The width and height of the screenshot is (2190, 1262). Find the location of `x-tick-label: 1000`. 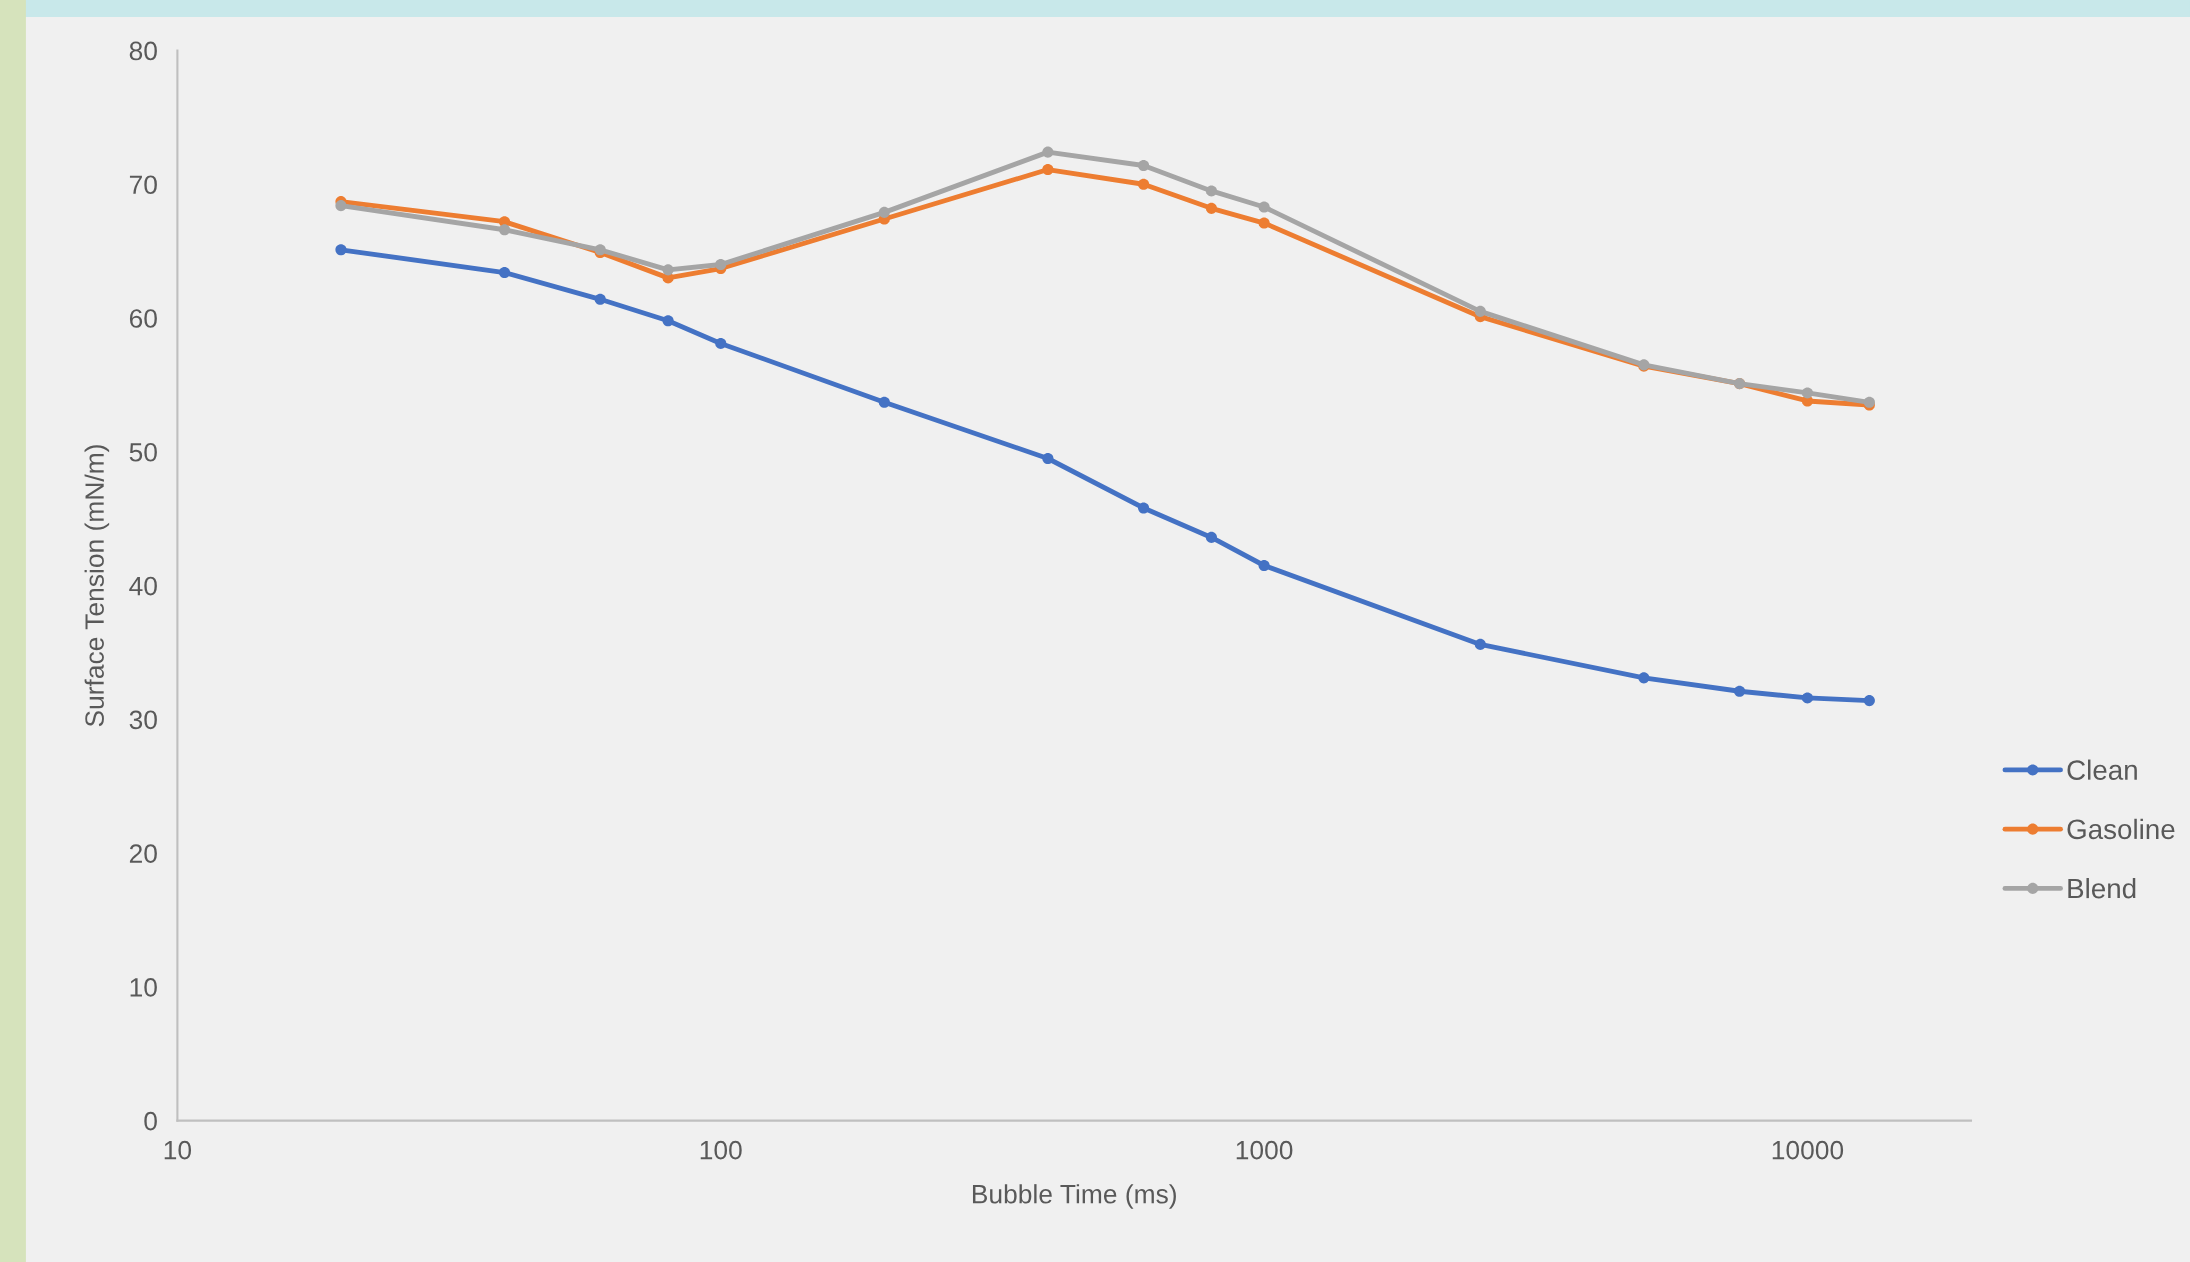

x-tick-label: 1000 is located at coordinates (1264, 1150).